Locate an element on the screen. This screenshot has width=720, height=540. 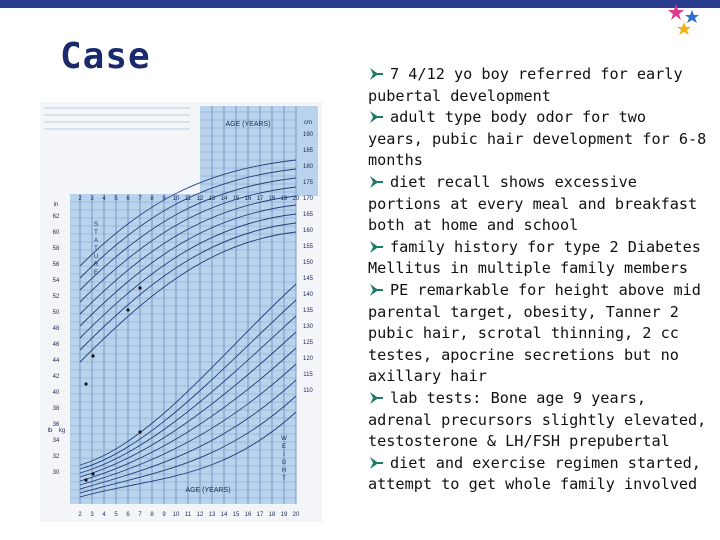
age-tick-top: 19 is located at coordinates (284, 199).